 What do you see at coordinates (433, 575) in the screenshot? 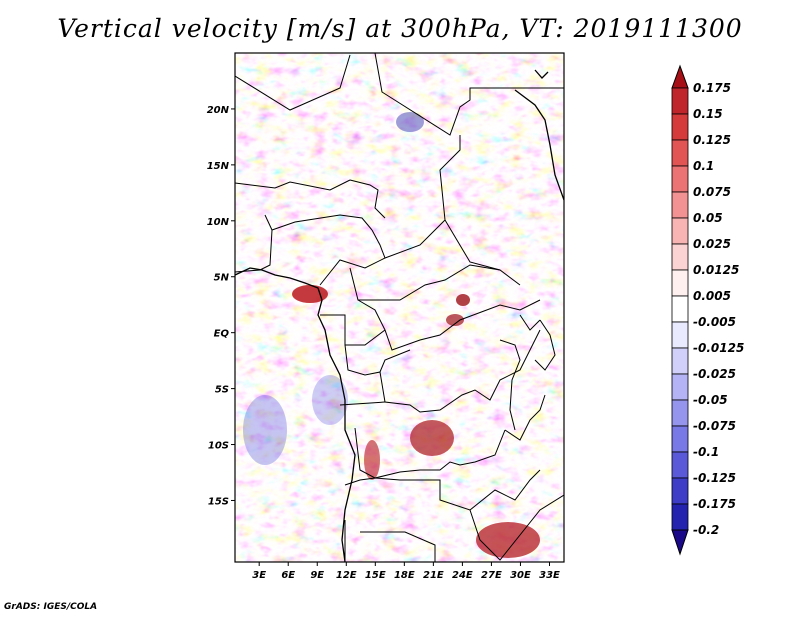
I see `lon-tick-label: 21E` at bounding box center [433, 575].